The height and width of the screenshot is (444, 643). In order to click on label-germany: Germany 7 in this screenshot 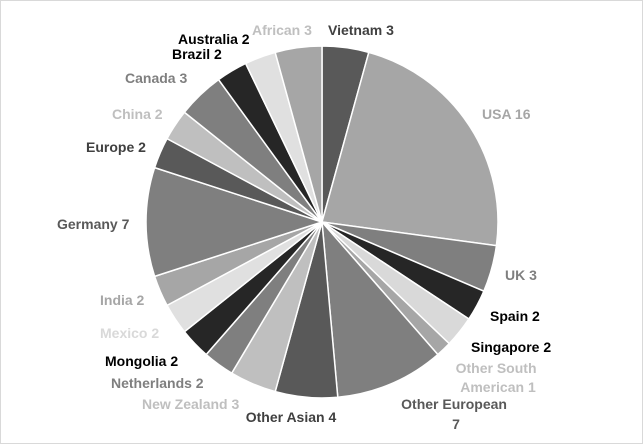, I will do `click(93, 224)`.